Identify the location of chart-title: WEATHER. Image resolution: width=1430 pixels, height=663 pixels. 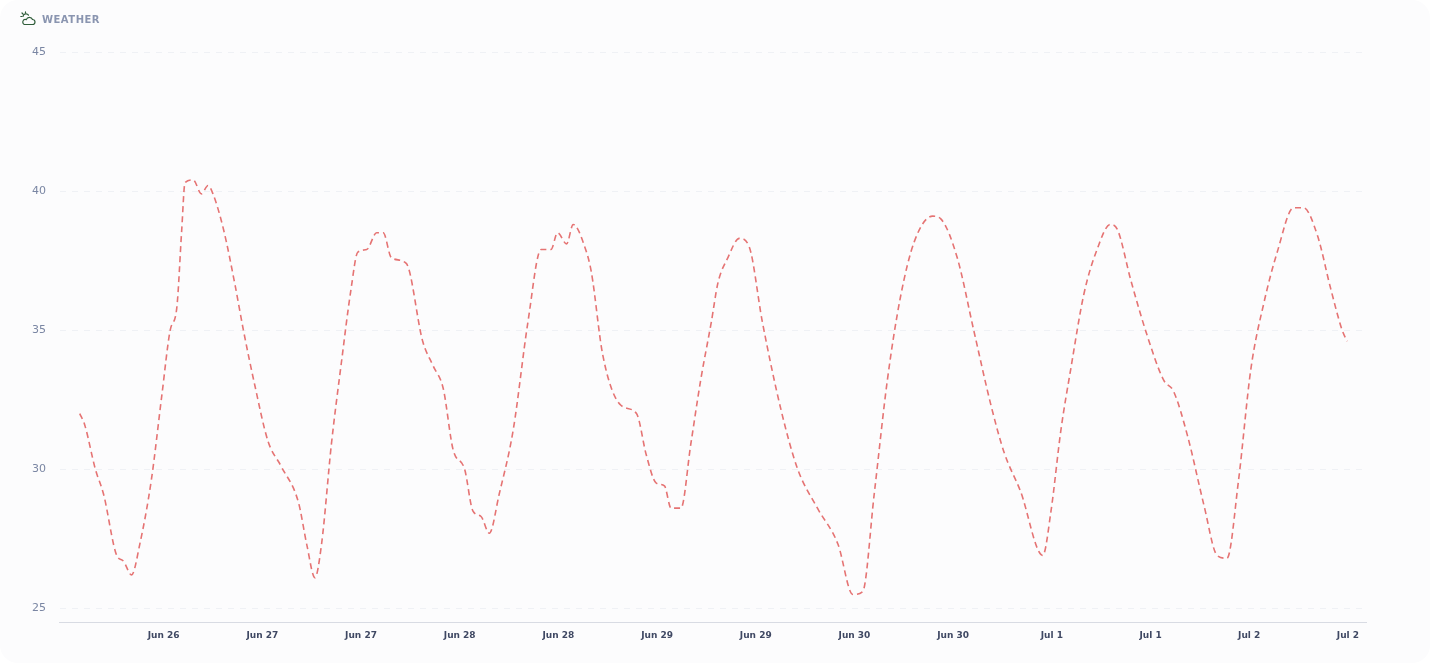
(71, 19).